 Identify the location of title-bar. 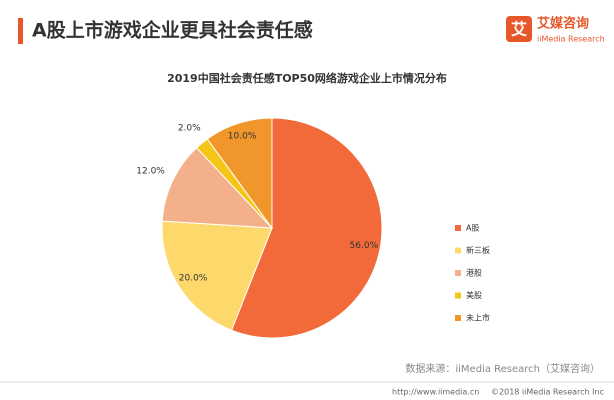
(20, 31).